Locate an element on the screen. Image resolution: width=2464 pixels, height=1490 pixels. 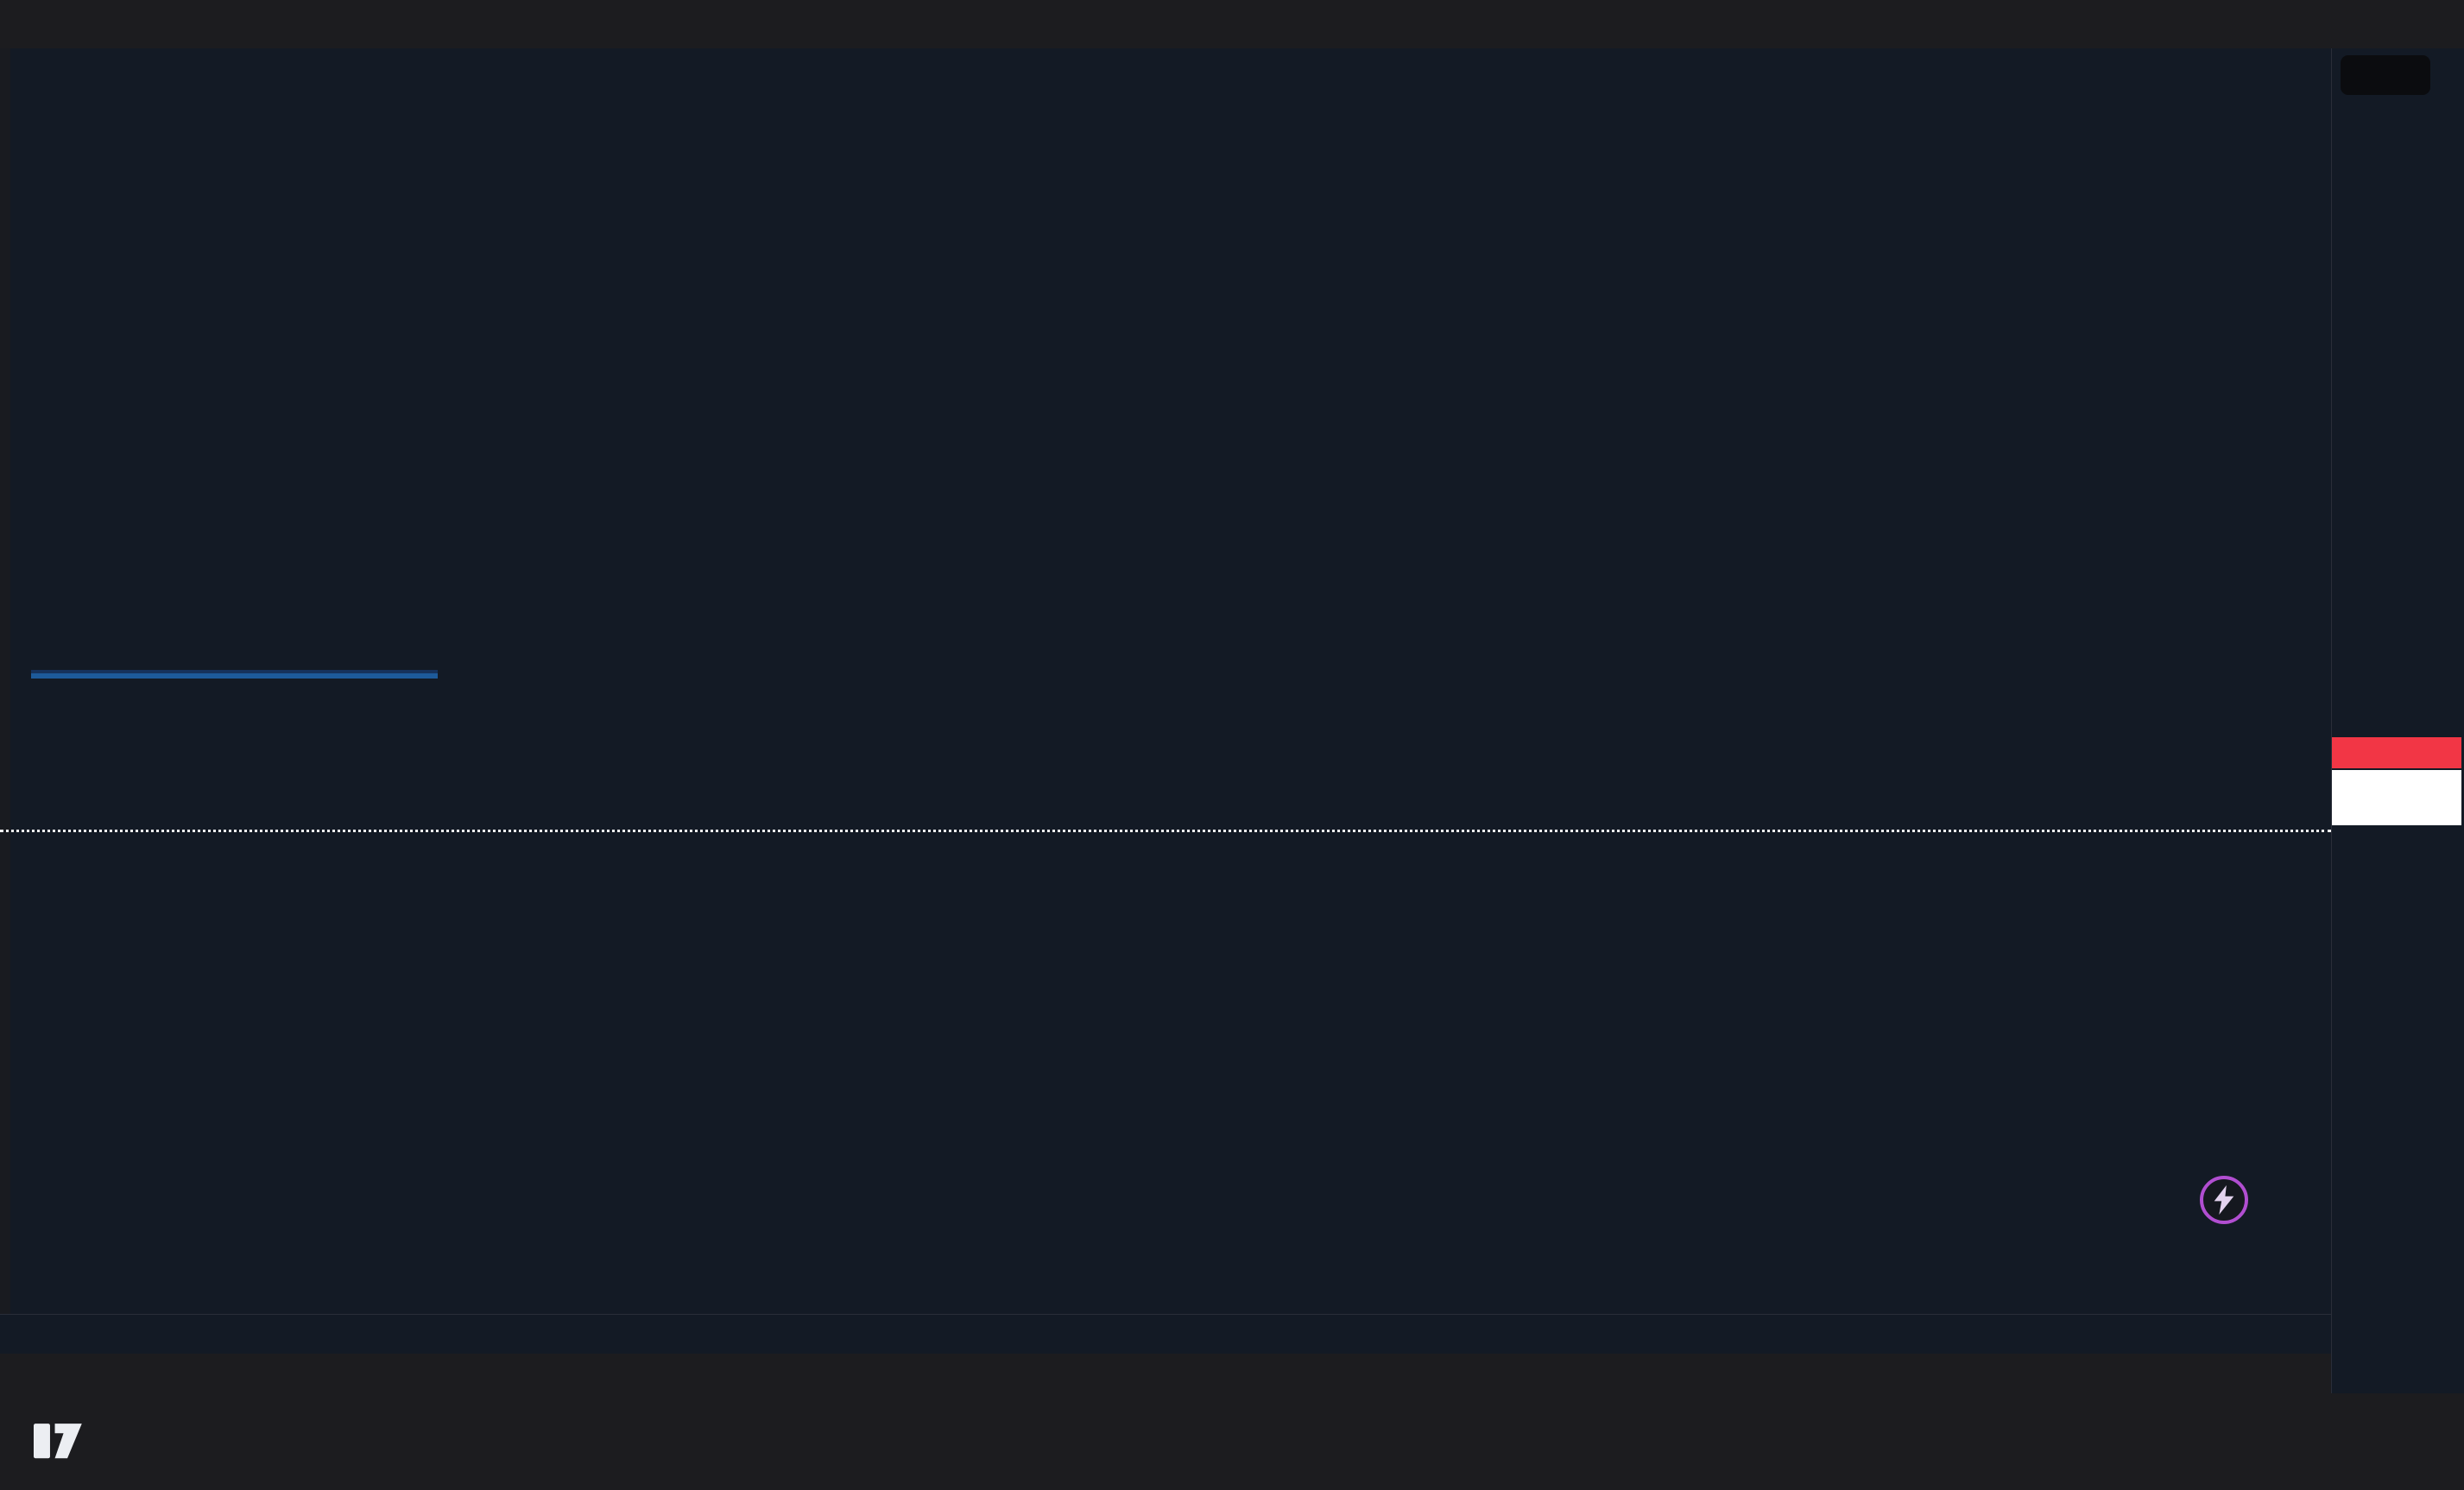
close-countdown-badge is located at coordinates (2396, 797).